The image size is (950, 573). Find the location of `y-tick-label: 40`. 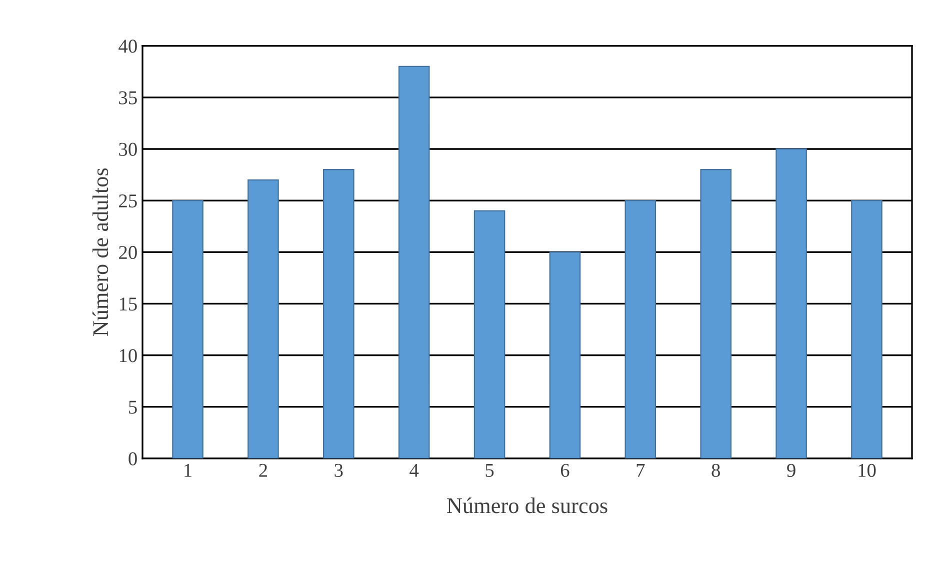

y-tick-label: 40 is located at coordinates (127, 46).